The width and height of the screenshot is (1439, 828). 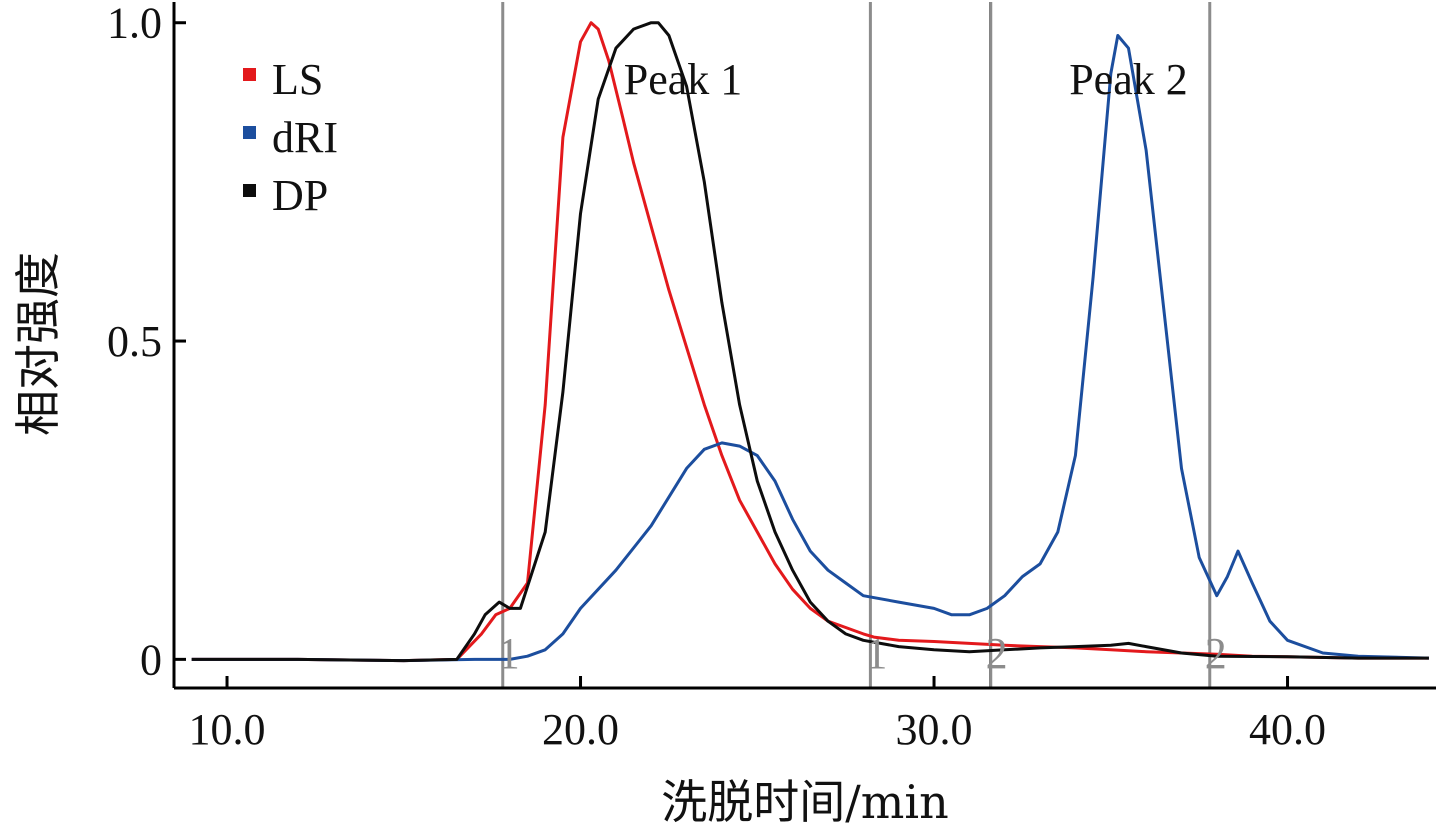 What do you see at coordinates (906, 79) in the screenshot?
I see `annotations: Peak 1 Peak 2` at bounding box center [906, 79].